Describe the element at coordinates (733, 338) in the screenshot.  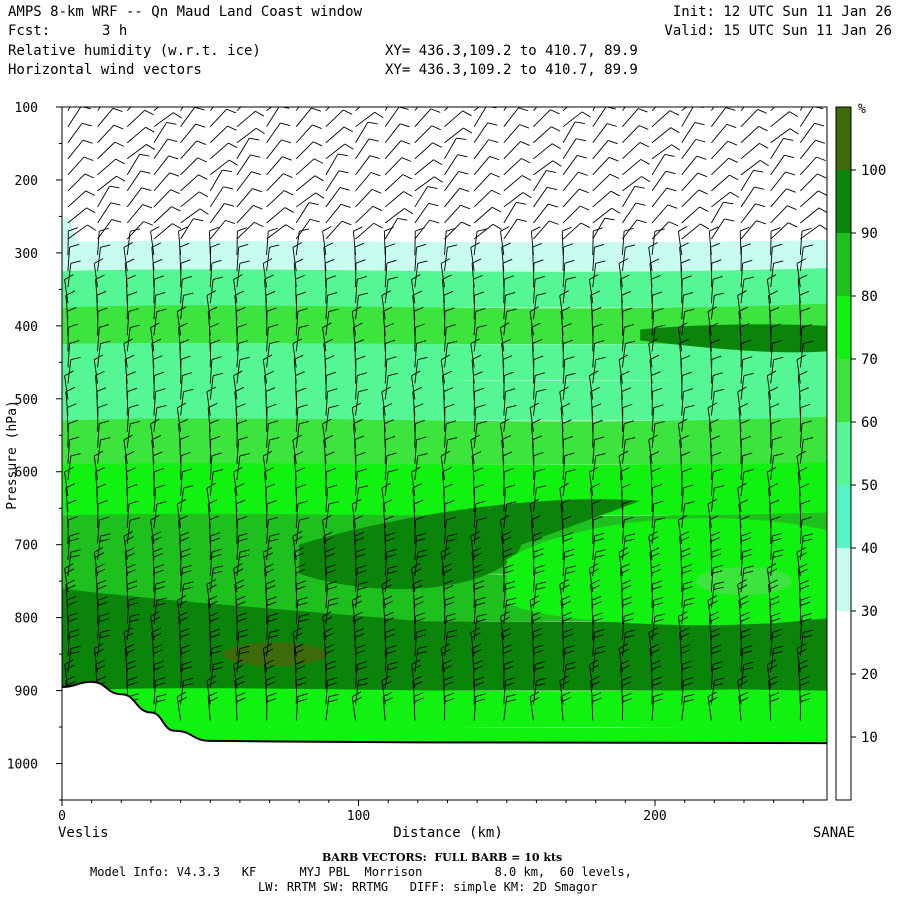
I see `rh-90-upper-patch` at that location.